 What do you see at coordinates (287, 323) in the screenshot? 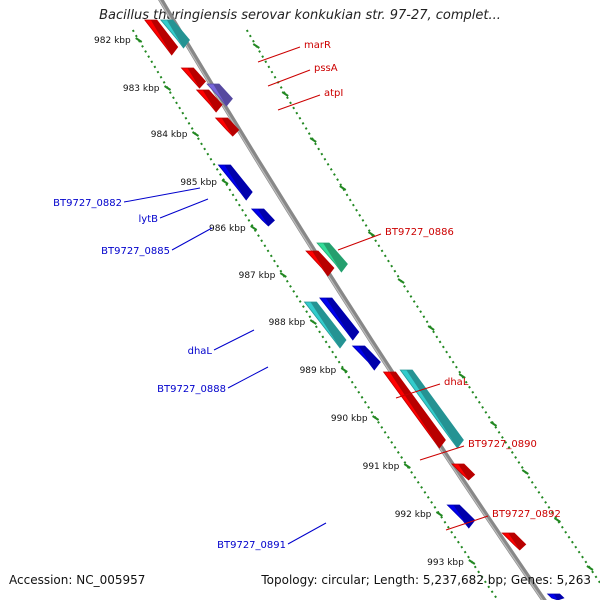
I see `kbp-label: 988 kbp` at bounding box center [287, 323].